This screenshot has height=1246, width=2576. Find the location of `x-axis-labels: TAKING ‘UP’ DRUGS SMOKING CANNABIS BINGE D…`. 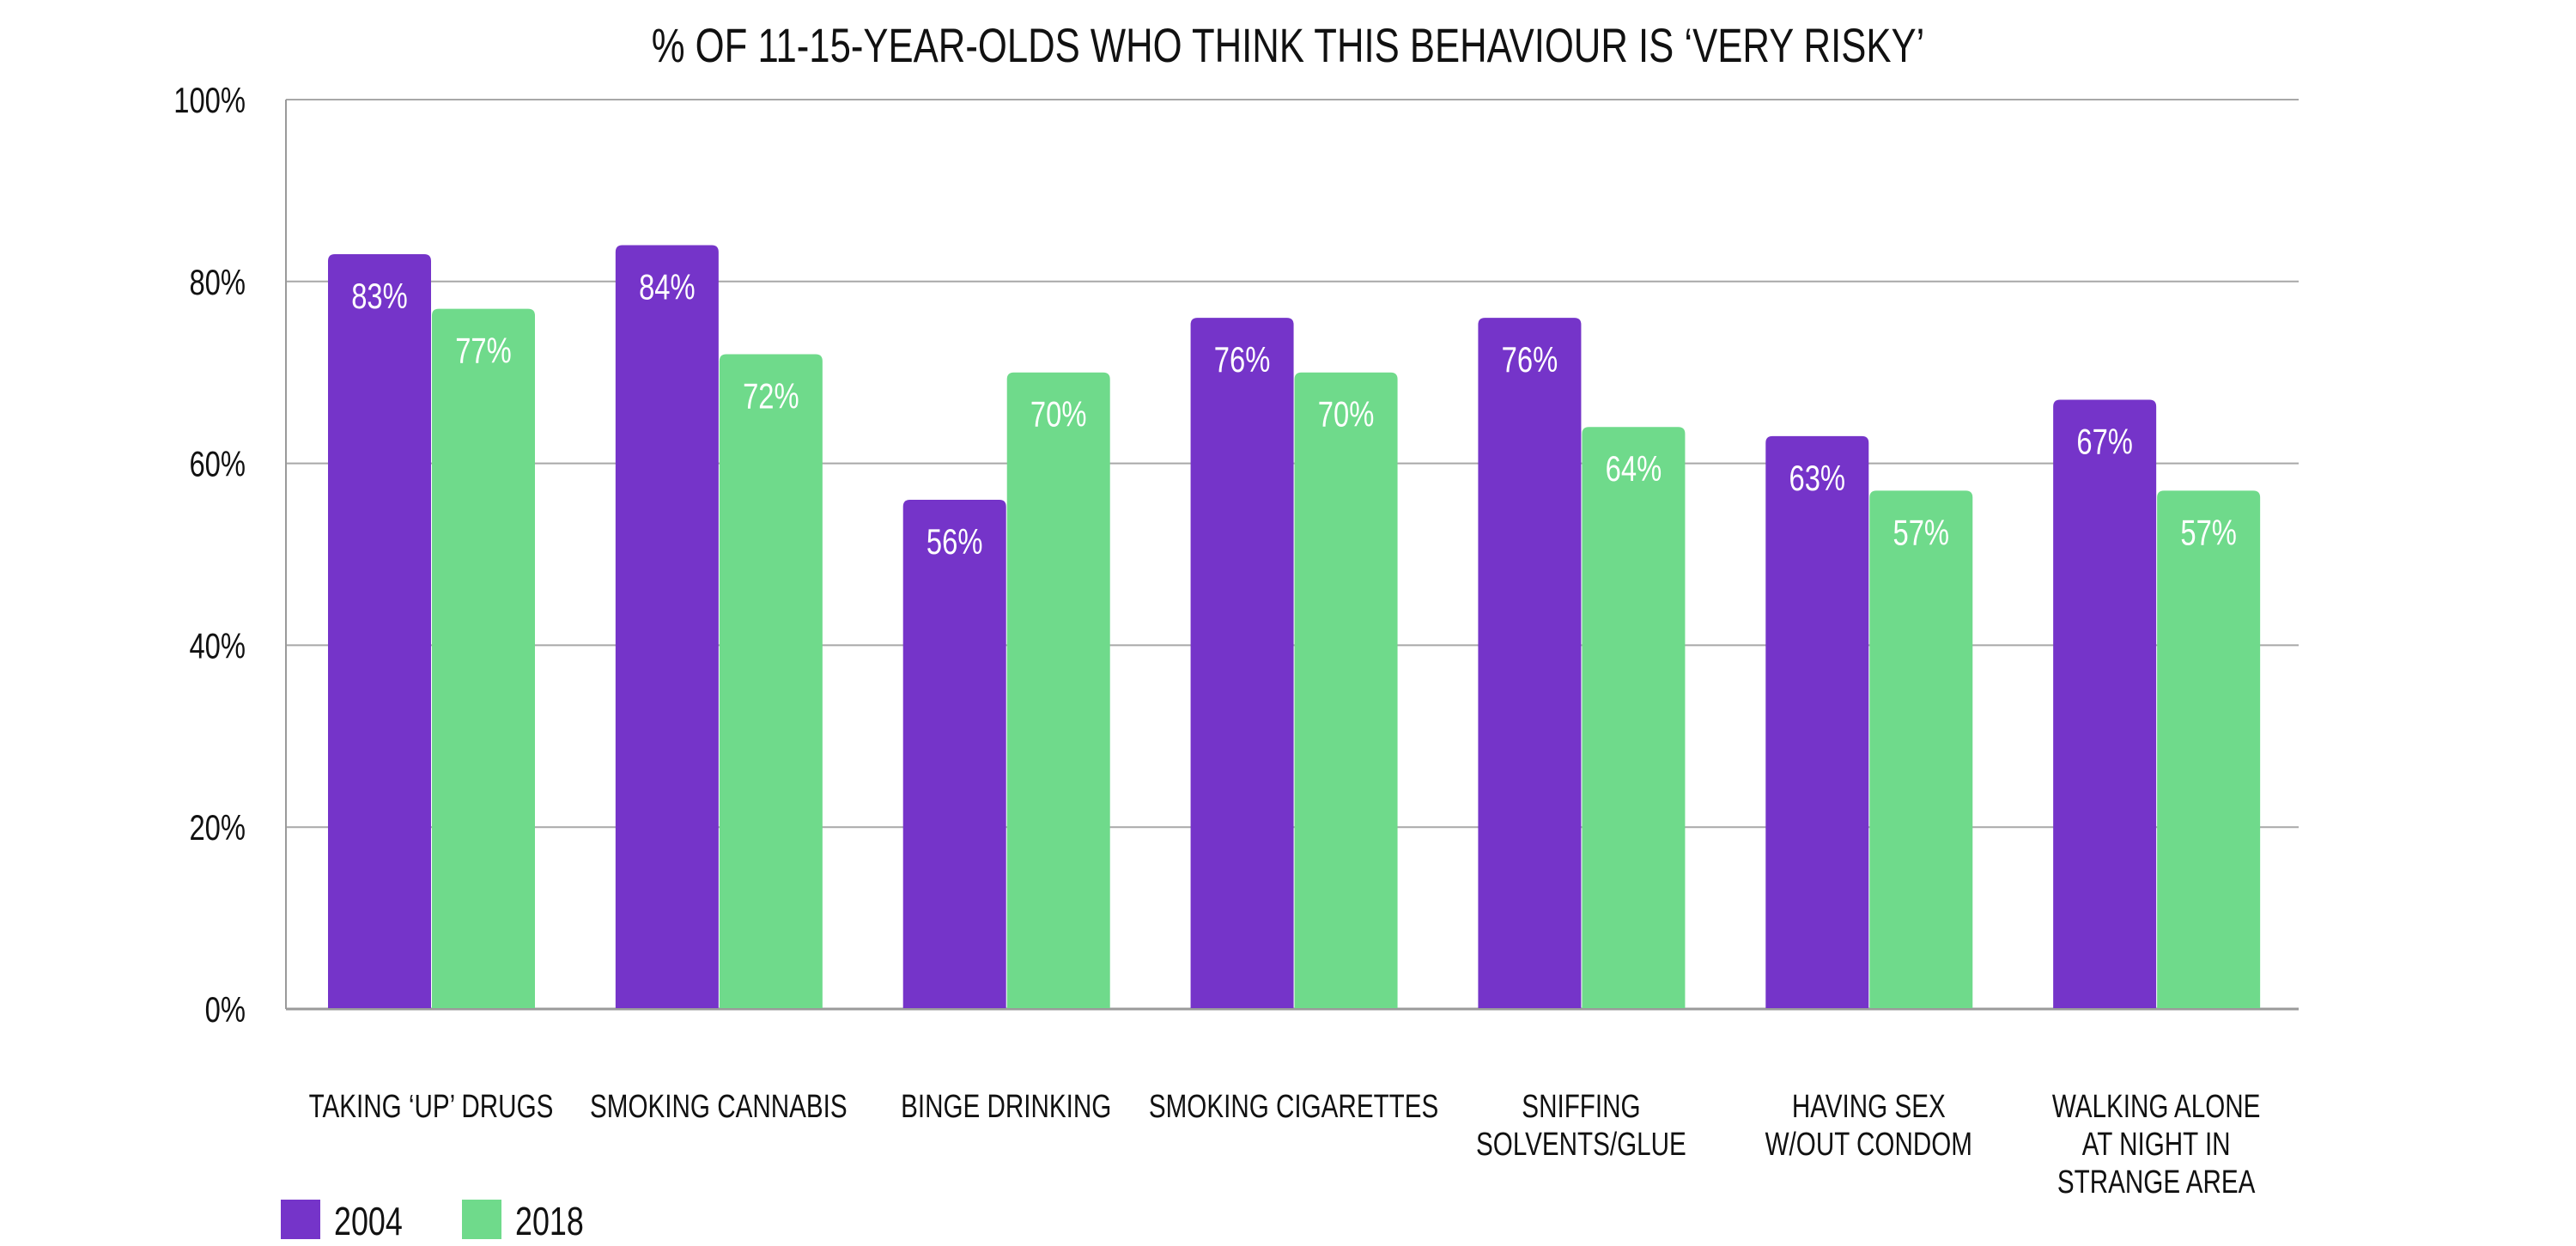

x-axis-labels: TAKING ‘UP’ DRUGS SMOKING CANNABIS BINGE D… is located at coordinates (1285, 1144).